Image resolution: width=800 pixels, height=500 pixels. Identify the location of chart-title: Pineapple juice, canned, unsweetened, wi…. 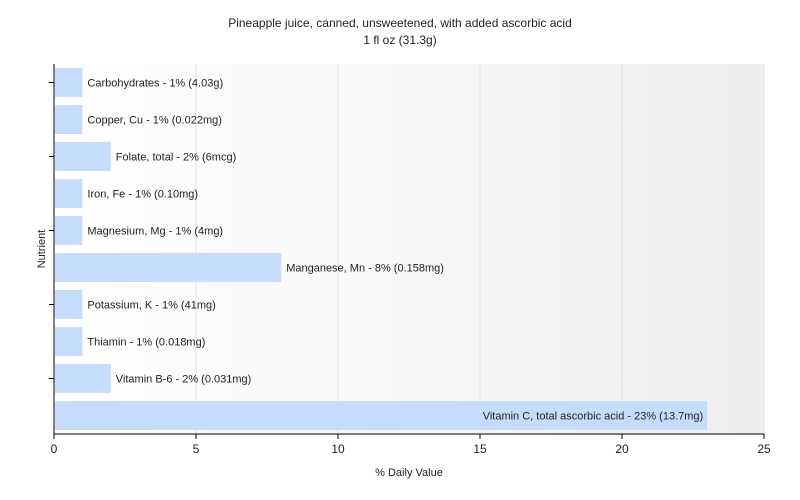
(400, 23).